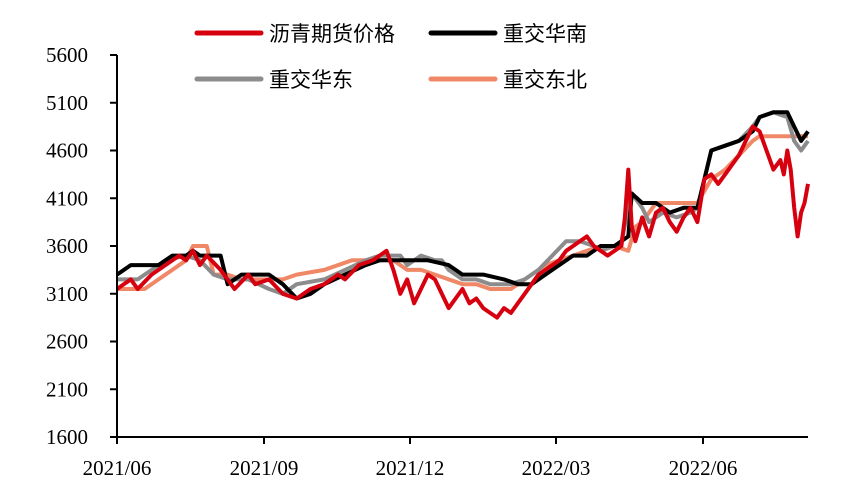  Describe the element at coordinates (67, 342) in the screenshot. I see `y-tick-label: 2600` at that location.